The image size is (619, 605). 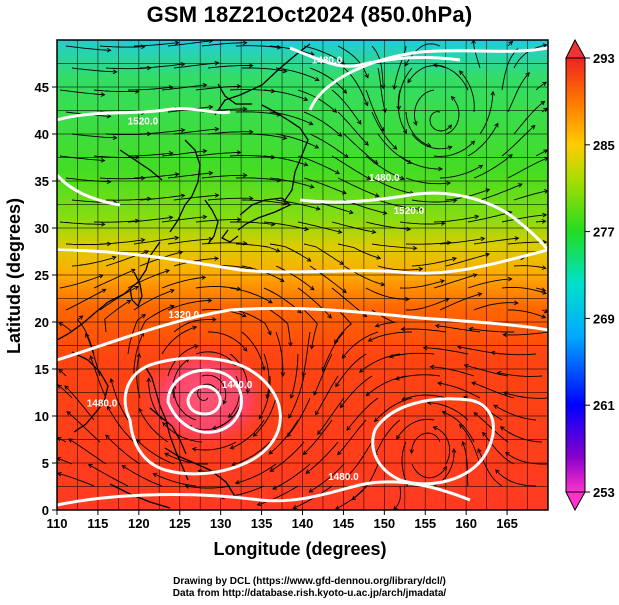 I want to click on colorbar-scale, so click(x=575, y=275).